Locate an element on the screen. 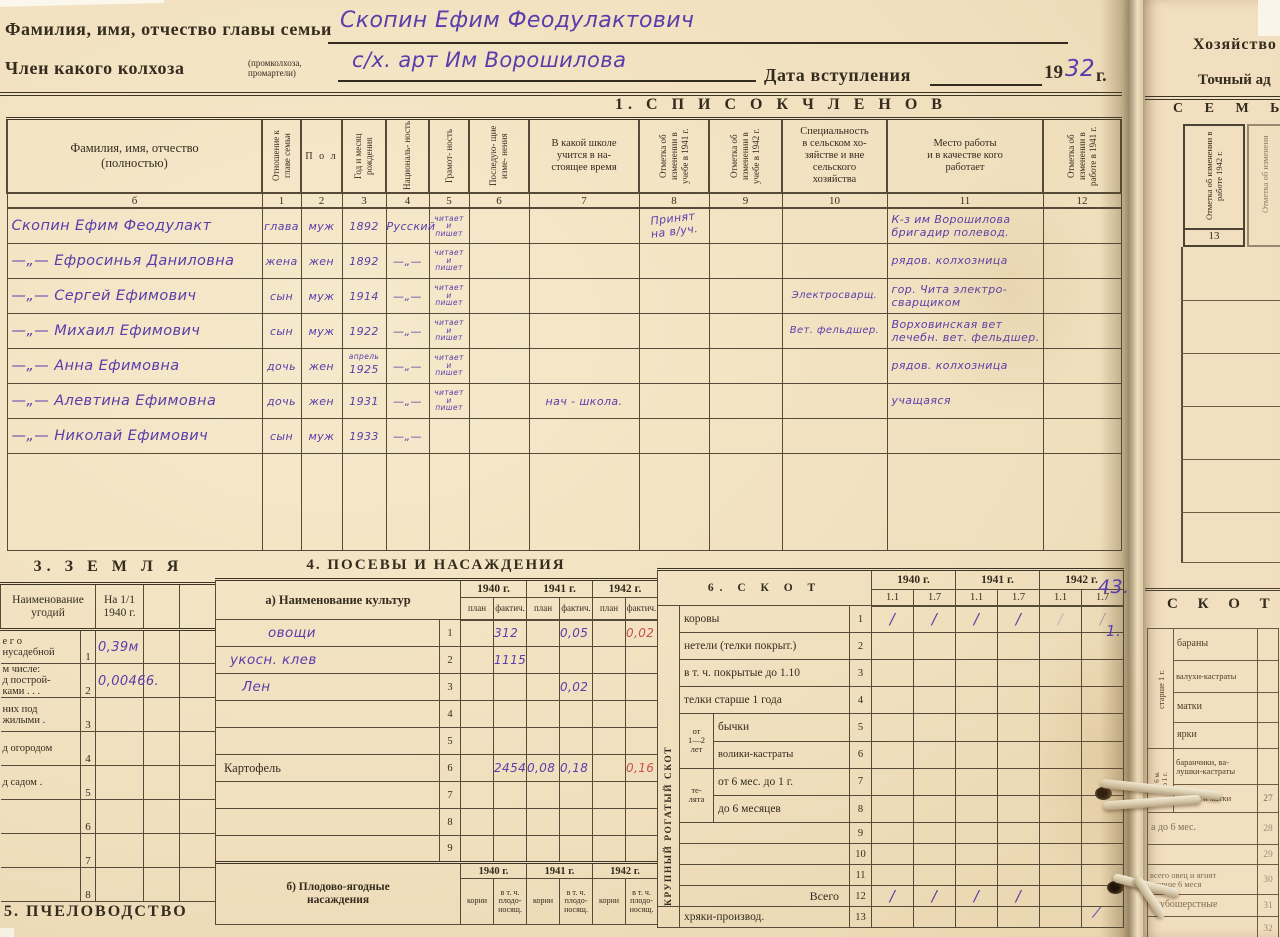 This screenshot has height=937, width=1280. member-workplace: К-з им Ворошилова бригадир полевод. is located at coordinates (951, 225).